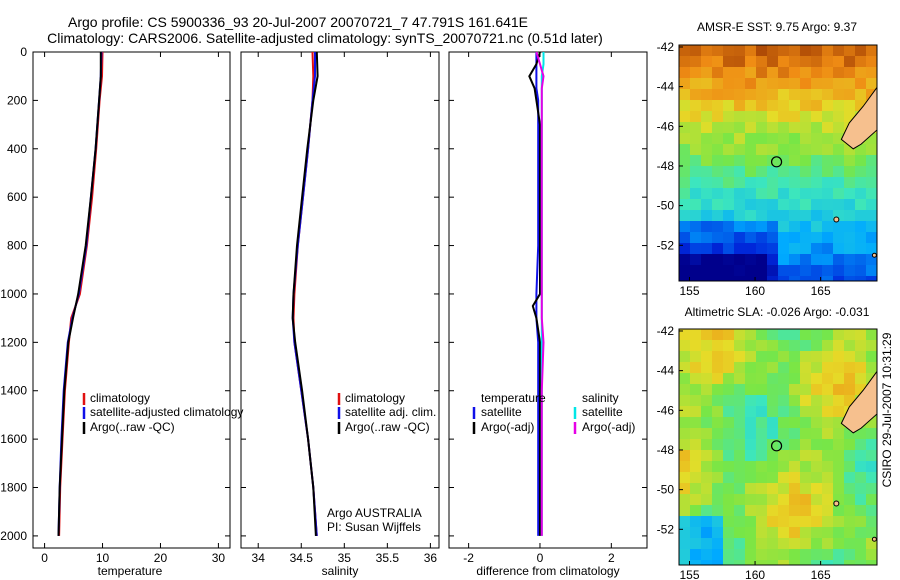 The image size is (900, 580). What do you see at coordinates (540, 558) in the screenshot?
I see `x-tick-label: 0` at bounding box center [540, 558].